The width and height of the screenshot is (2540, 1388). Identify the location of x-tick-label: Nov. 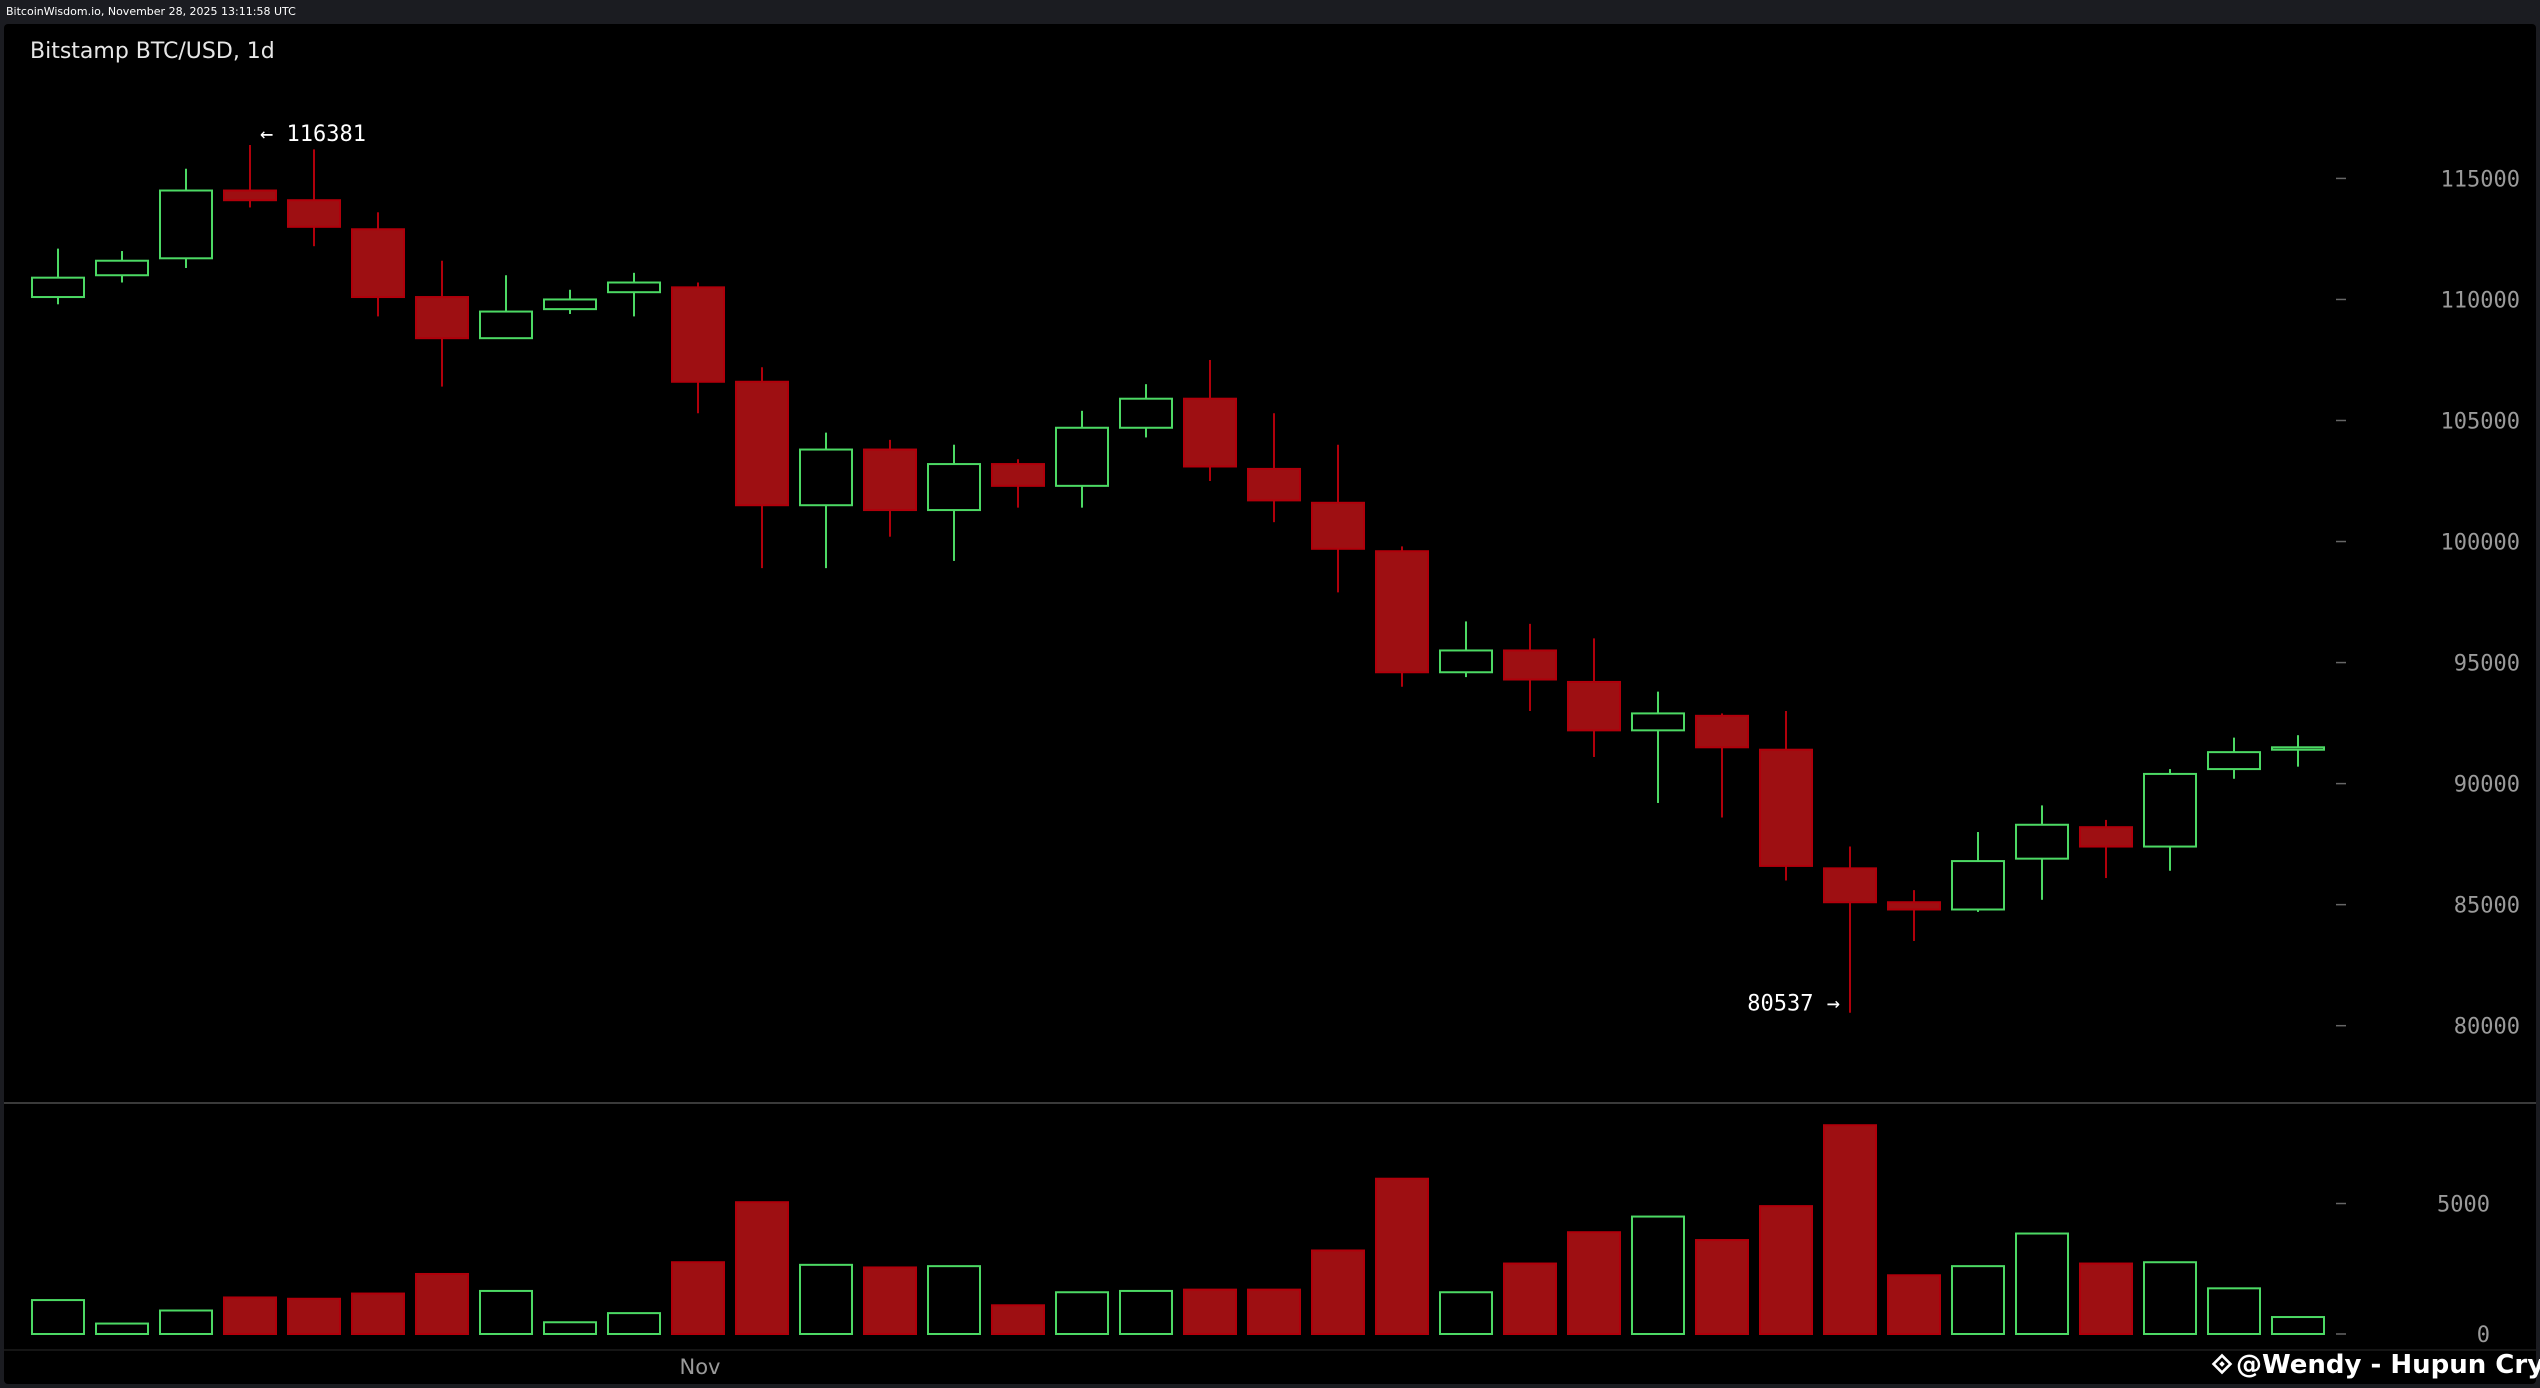
(700, 1367).